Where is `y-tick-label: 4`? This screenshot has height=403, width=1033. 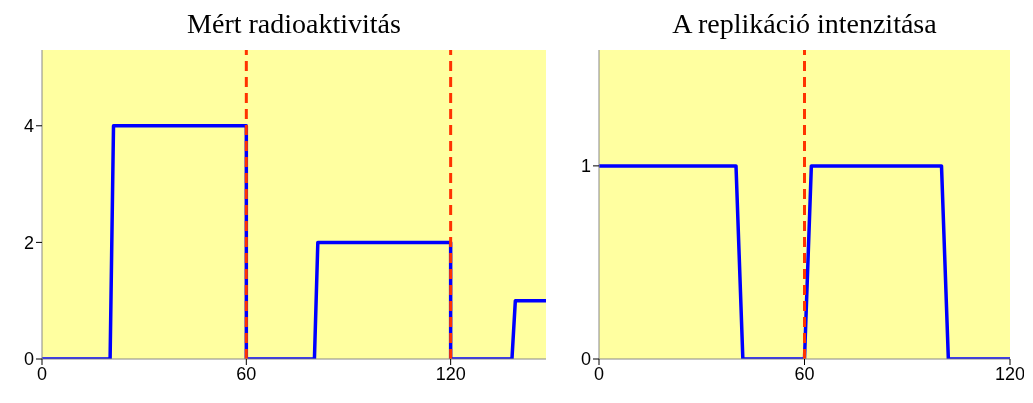
y-tick-label: 4 is located at coordinates (28, 126).